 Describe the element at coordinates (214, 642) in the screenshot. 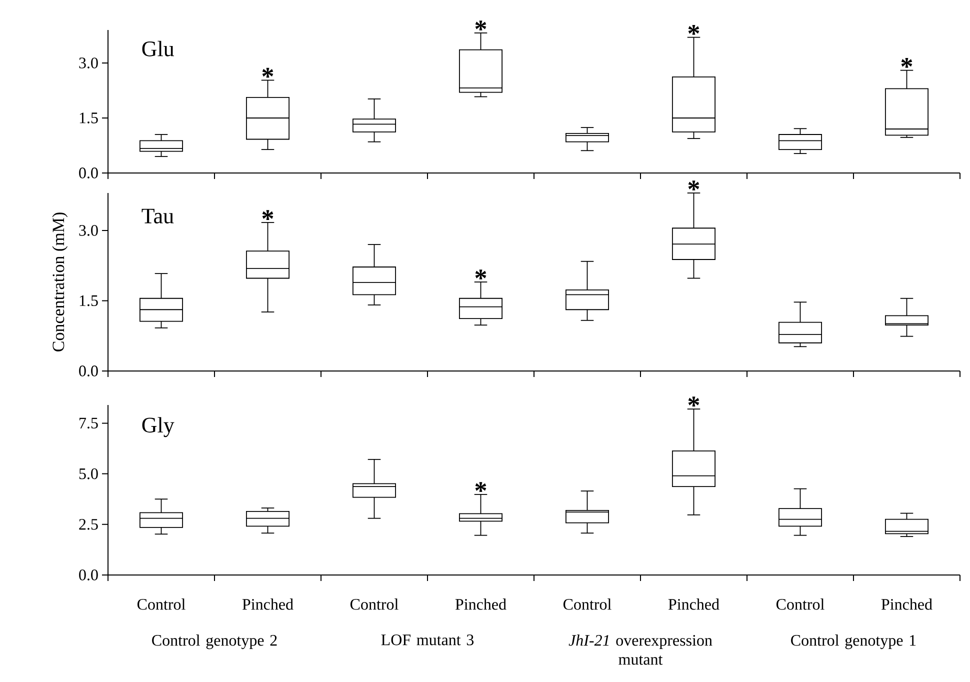

I see `text: Control genotype 2` at that location.